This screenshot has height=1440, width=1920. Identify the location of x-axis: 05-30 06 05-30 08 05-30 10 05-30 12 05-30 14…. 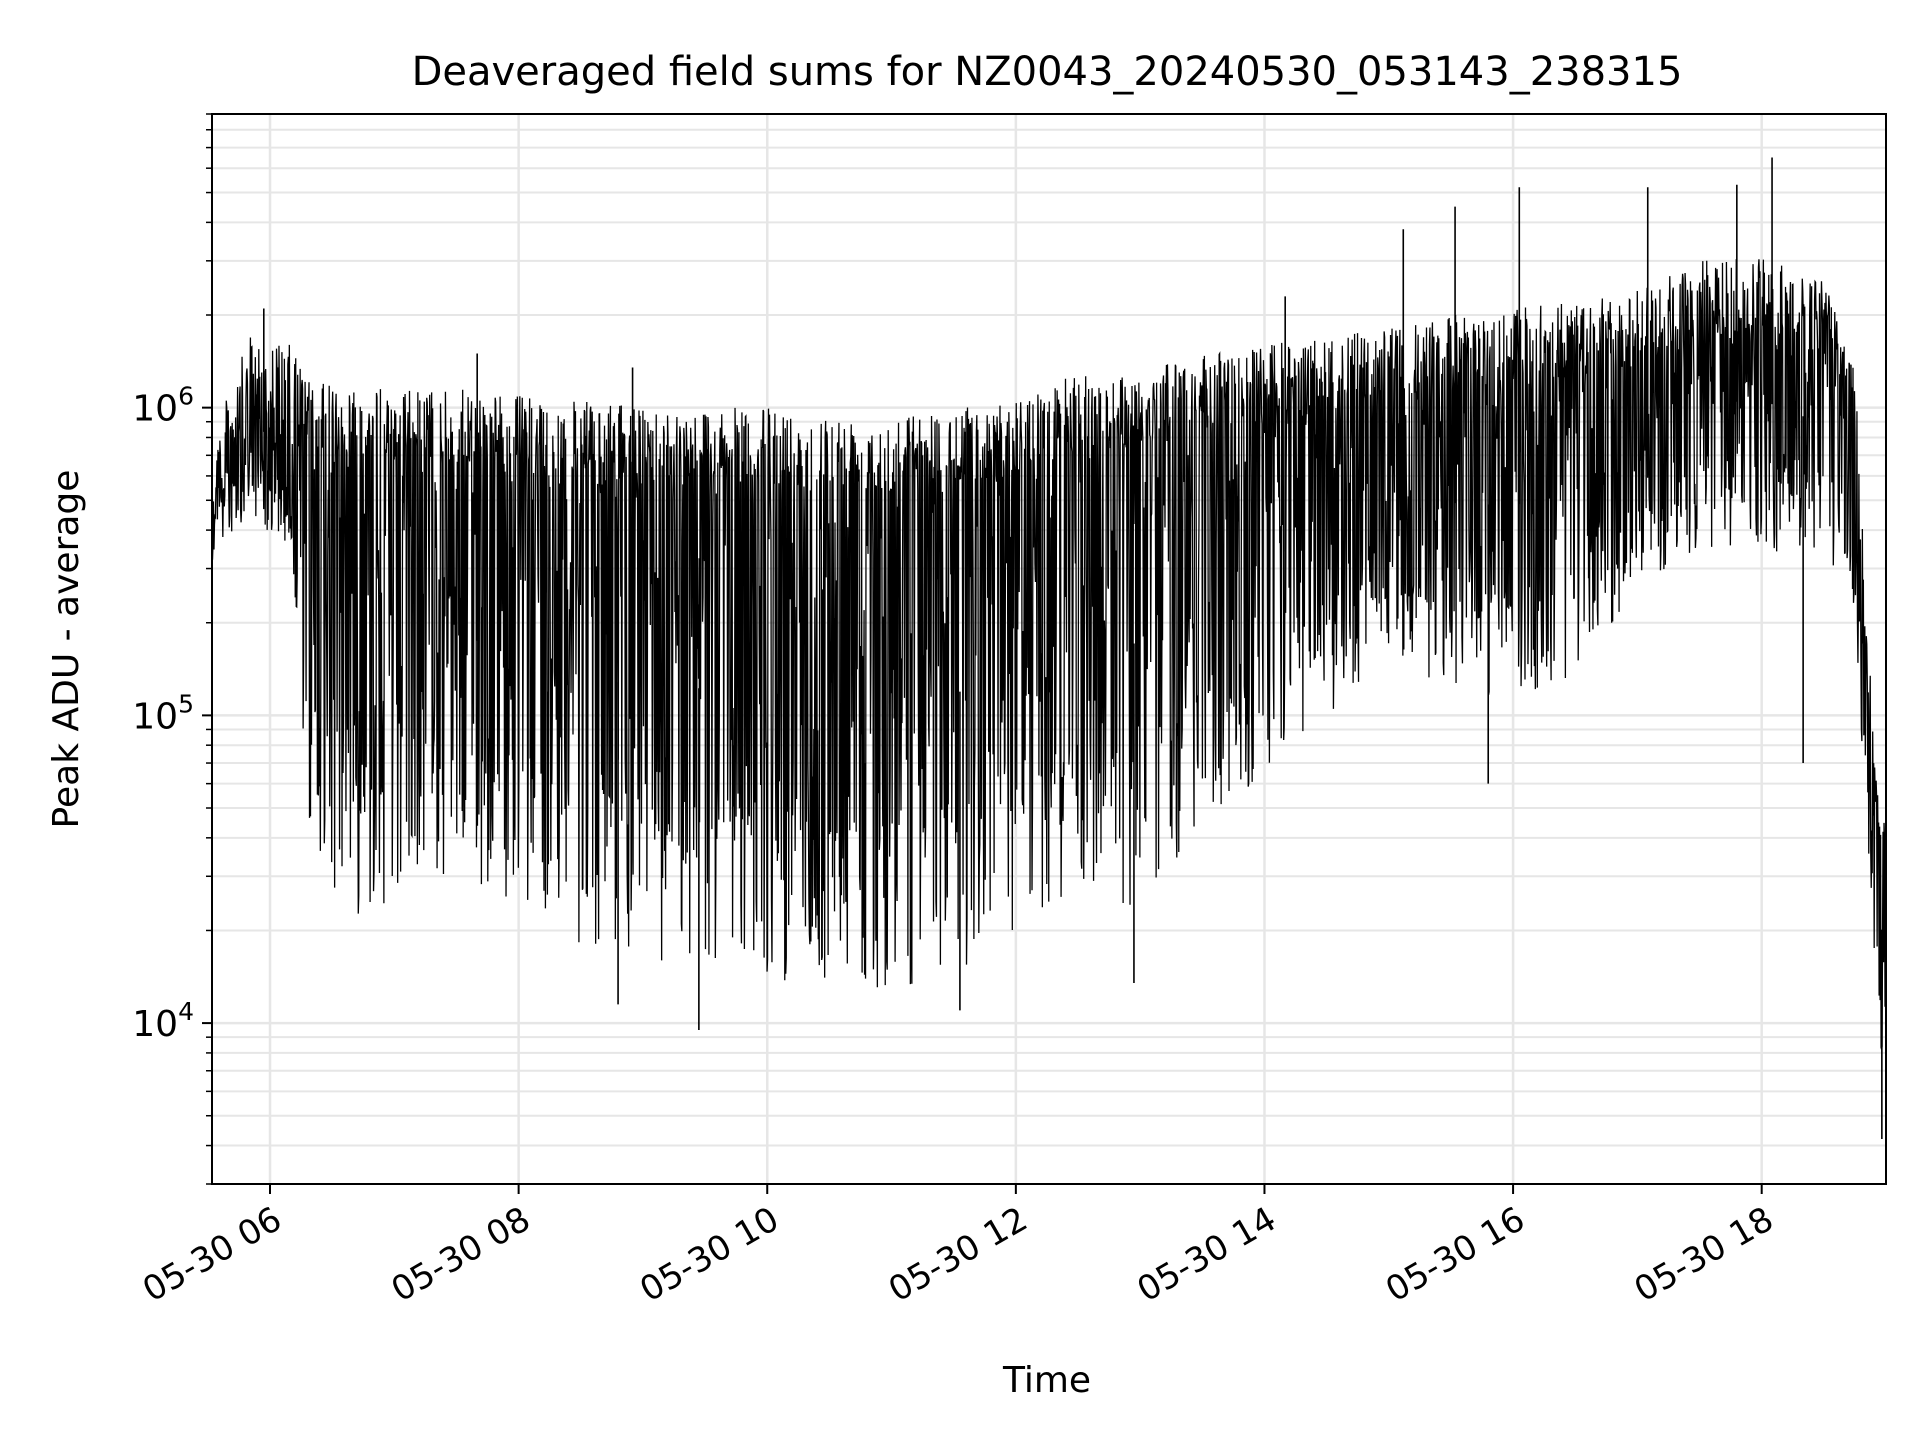
(958, 1247).